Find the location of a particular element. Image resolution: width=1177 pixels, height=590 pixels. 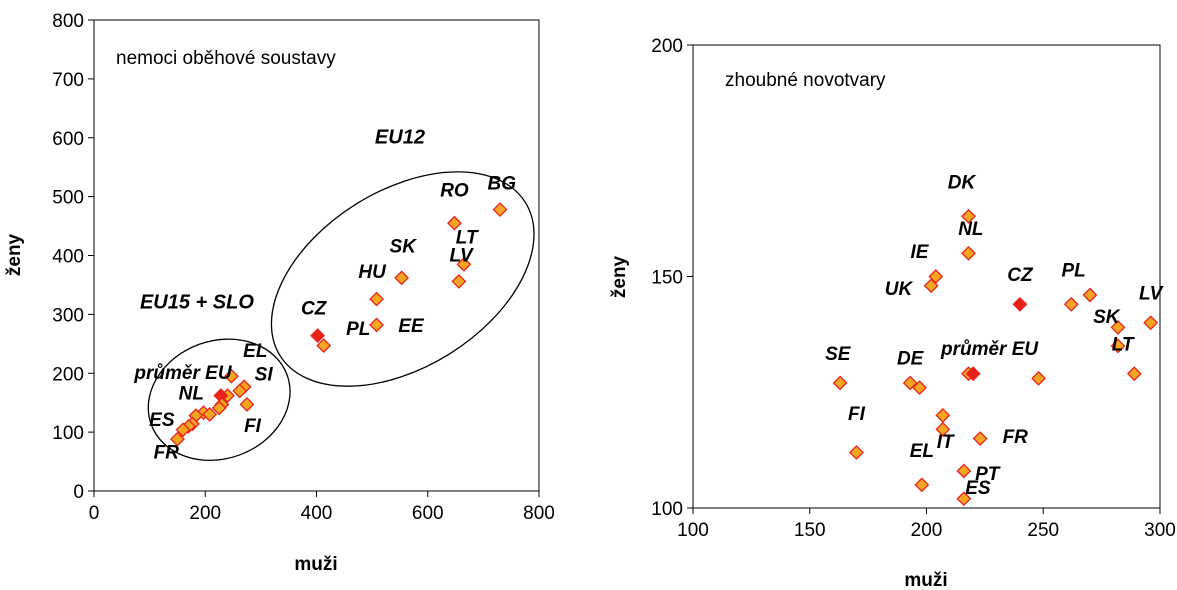

y-tick-label: 500 is located at coordinates (68, 198).